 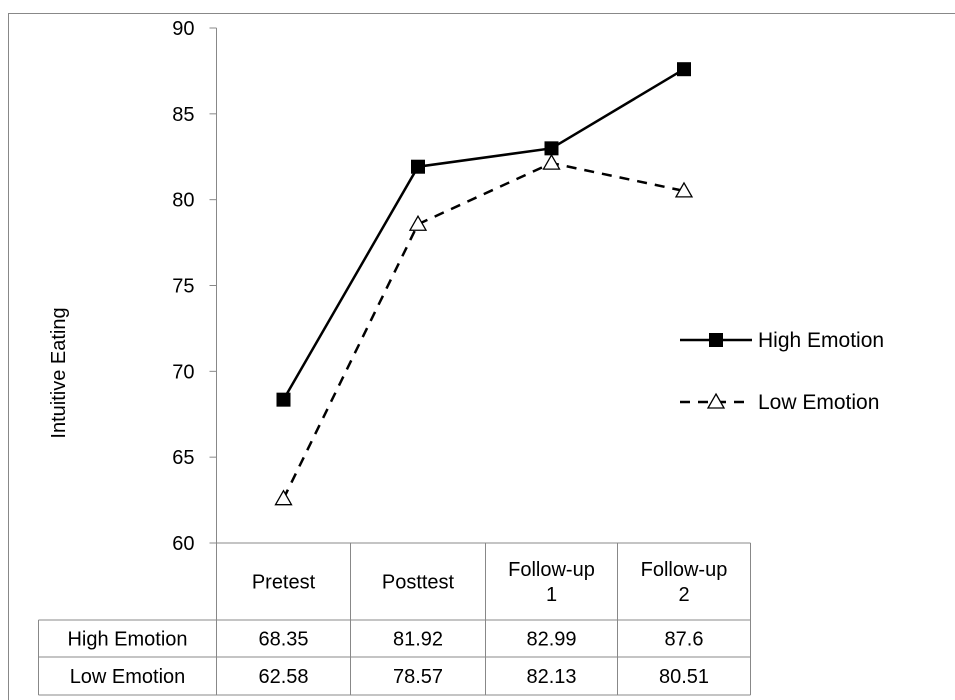 What do you see at coordinates (782, 371) in the screenshot?
I see `legend: High Emotion Low Emotion` at bounding box center [782, 371].